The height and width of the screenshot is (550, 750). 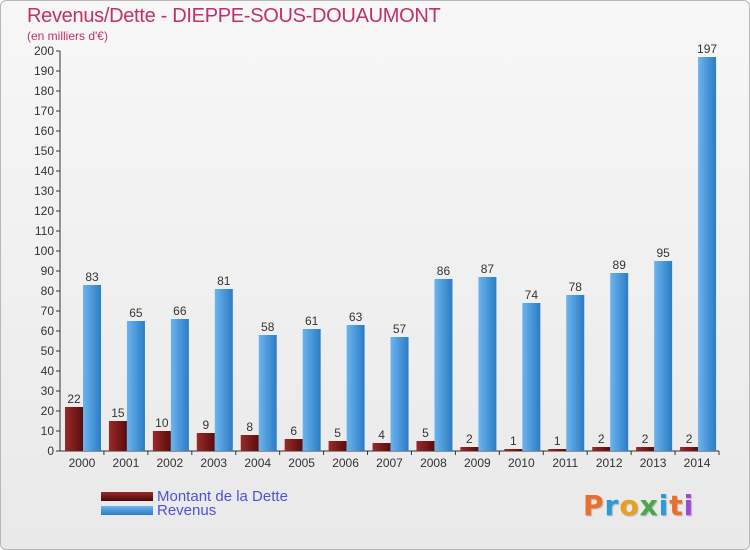 What do you see at coordinates (44, 171) in the screenshot?
I see `y-tick-label: 140` at bounding box center [44, 171].